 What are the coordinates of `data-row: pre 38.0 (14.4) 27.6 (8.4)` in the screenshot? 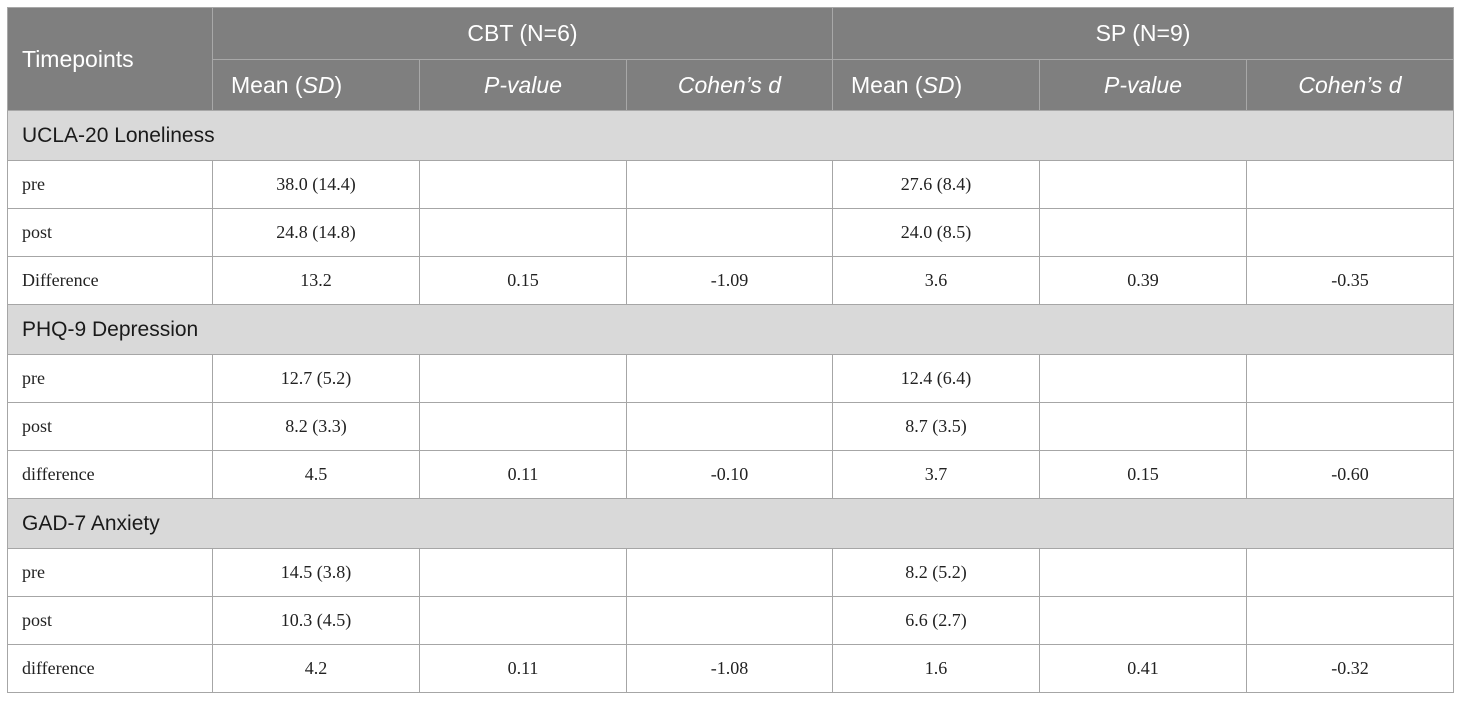 It's located at (730, 184).